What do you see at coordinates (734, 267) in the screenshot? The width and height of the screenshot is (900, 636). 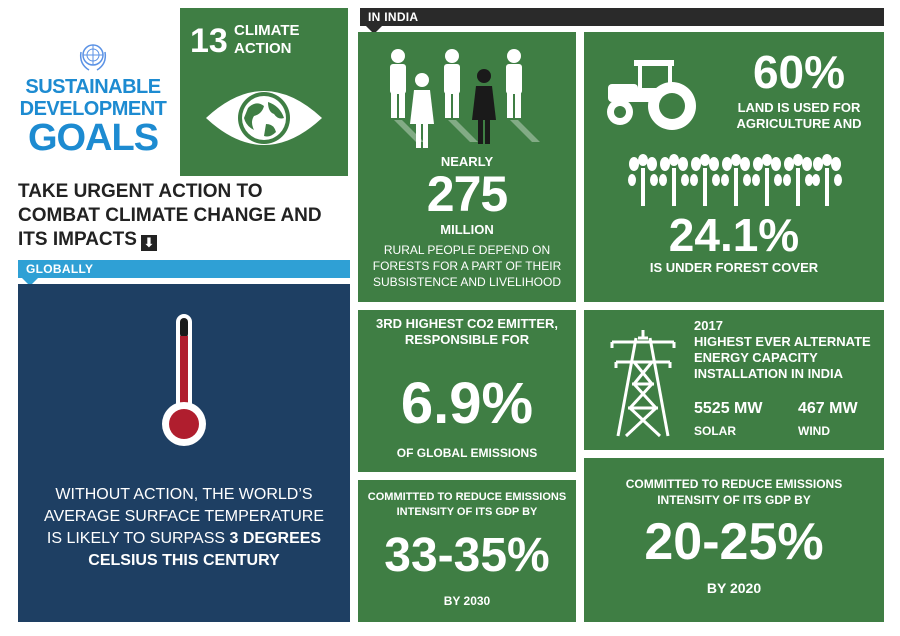 I see `forest-cover-text: IS UNDER FOREST COVER` at bounding box center [734, 267].